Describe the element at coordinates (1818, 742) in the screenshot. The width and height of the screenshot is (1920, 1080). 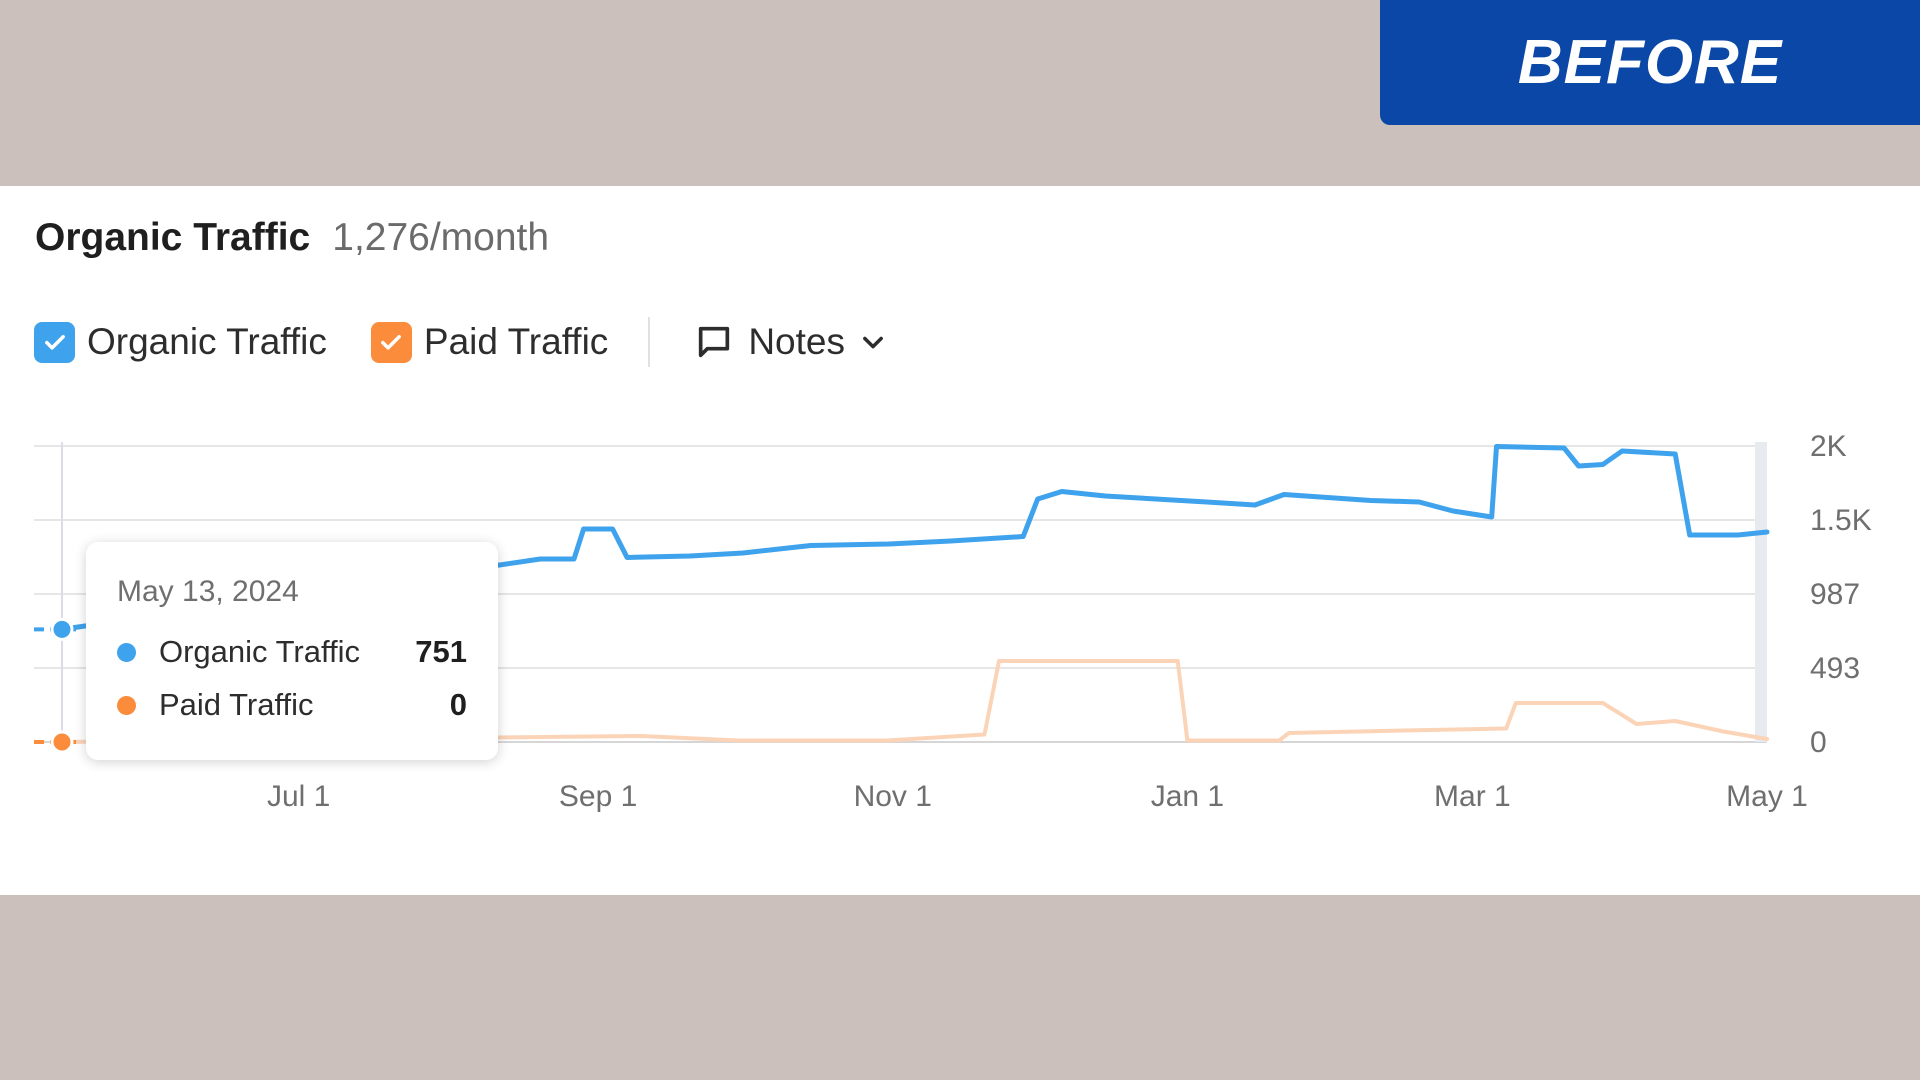
I see `y-tick-label: 0` at that location.